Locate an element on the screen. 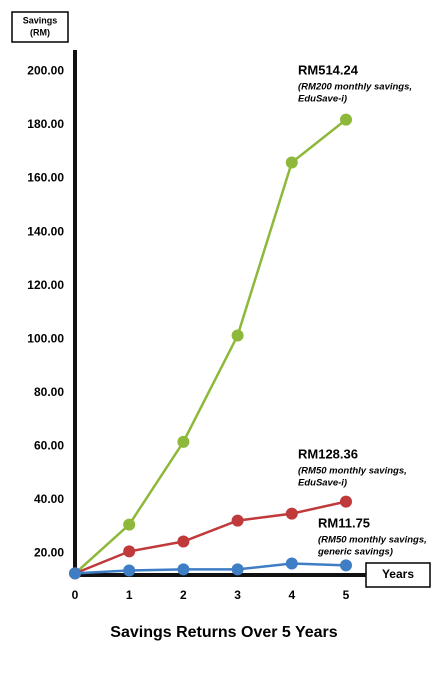 The height and width of the screenshot is (691, 448). x-label-box is located at coordinates (398, 575).